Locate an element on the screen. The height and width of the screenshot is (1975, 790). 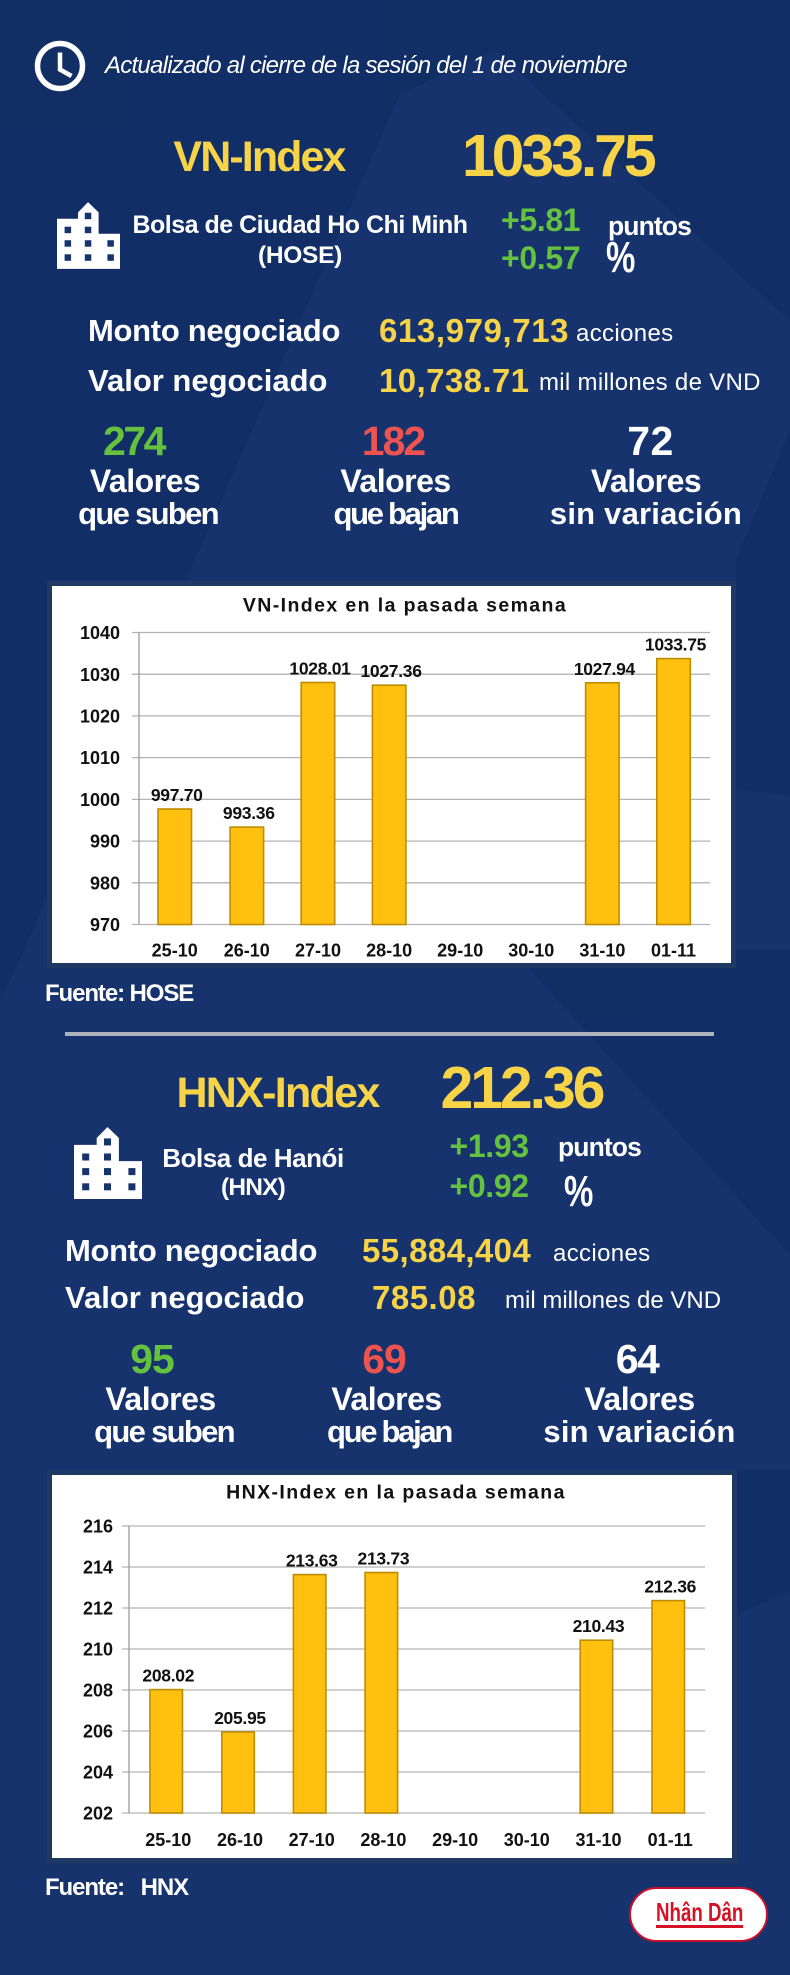
svg-text: 208 is located at coordinates (98, 1691).